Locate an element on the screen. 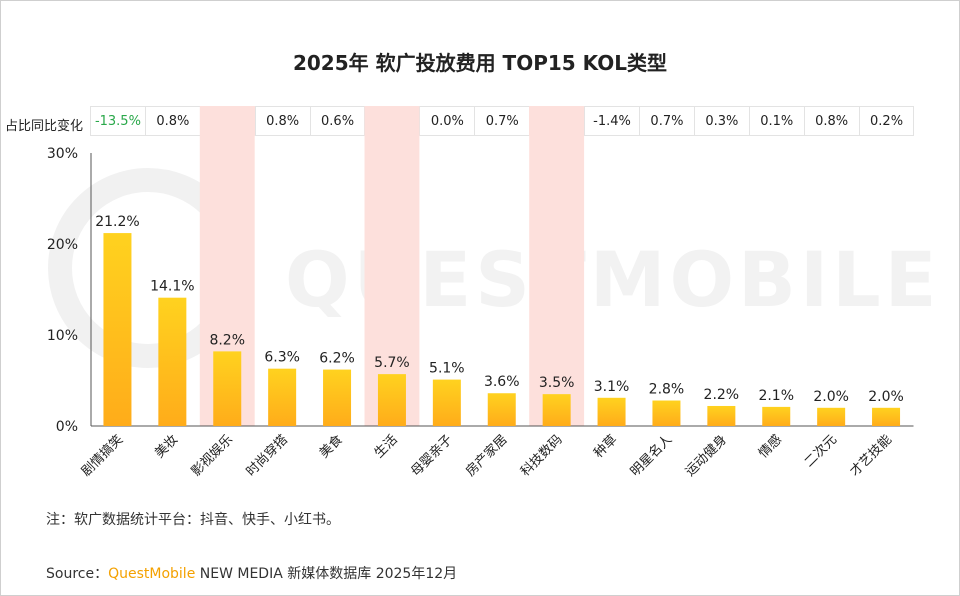 The width and height of the screenshot is (960, 596). x-tick-label: 运动健身 is located at coordinates (706, 456).